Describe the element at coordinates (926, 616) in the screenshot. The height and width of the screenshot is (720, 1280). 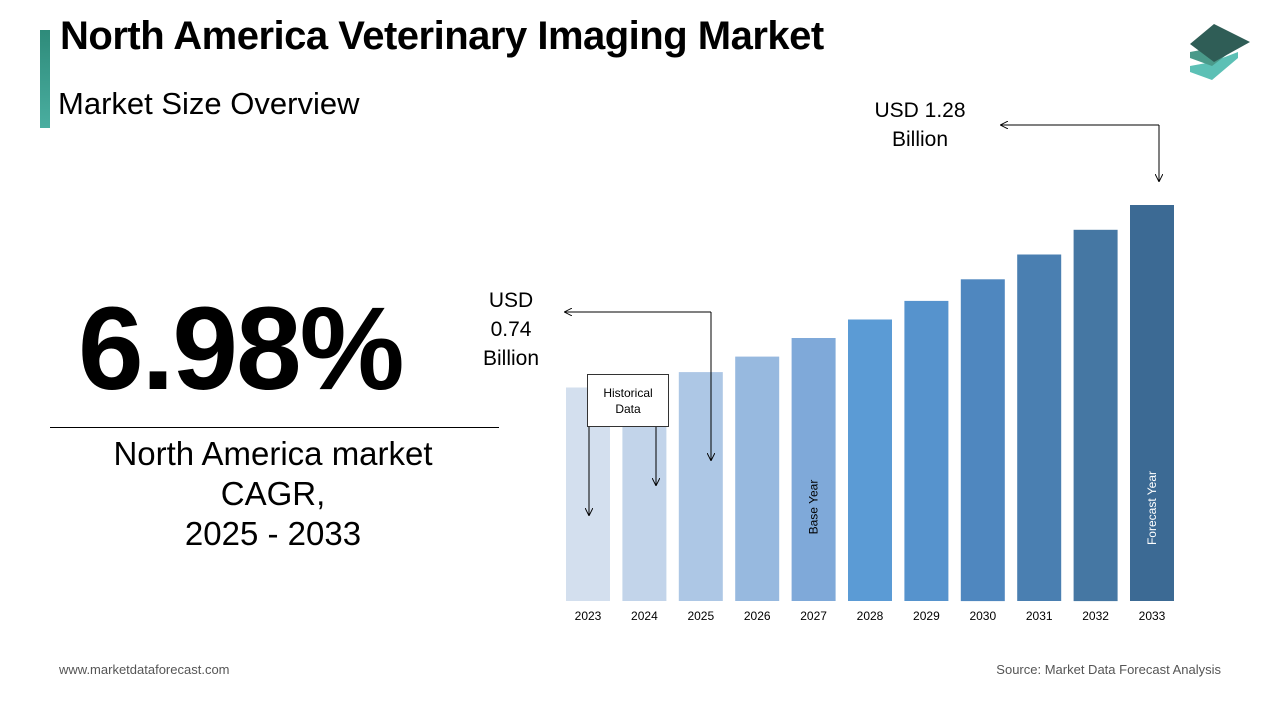
I see `x-tick-label: 2029` at that location.